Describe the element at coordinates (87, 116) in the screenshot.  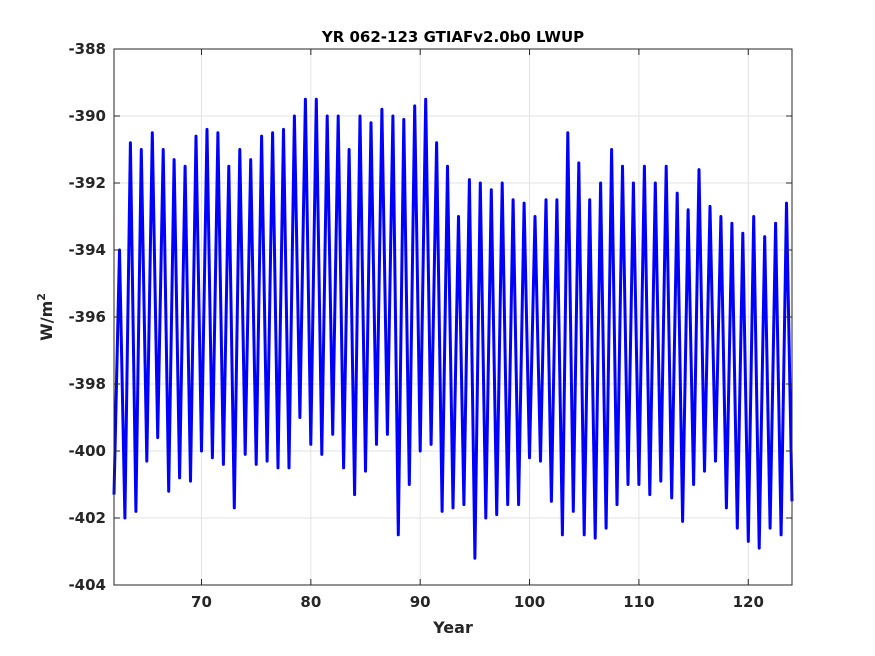
I see `y-tick-label: -390` at that location.